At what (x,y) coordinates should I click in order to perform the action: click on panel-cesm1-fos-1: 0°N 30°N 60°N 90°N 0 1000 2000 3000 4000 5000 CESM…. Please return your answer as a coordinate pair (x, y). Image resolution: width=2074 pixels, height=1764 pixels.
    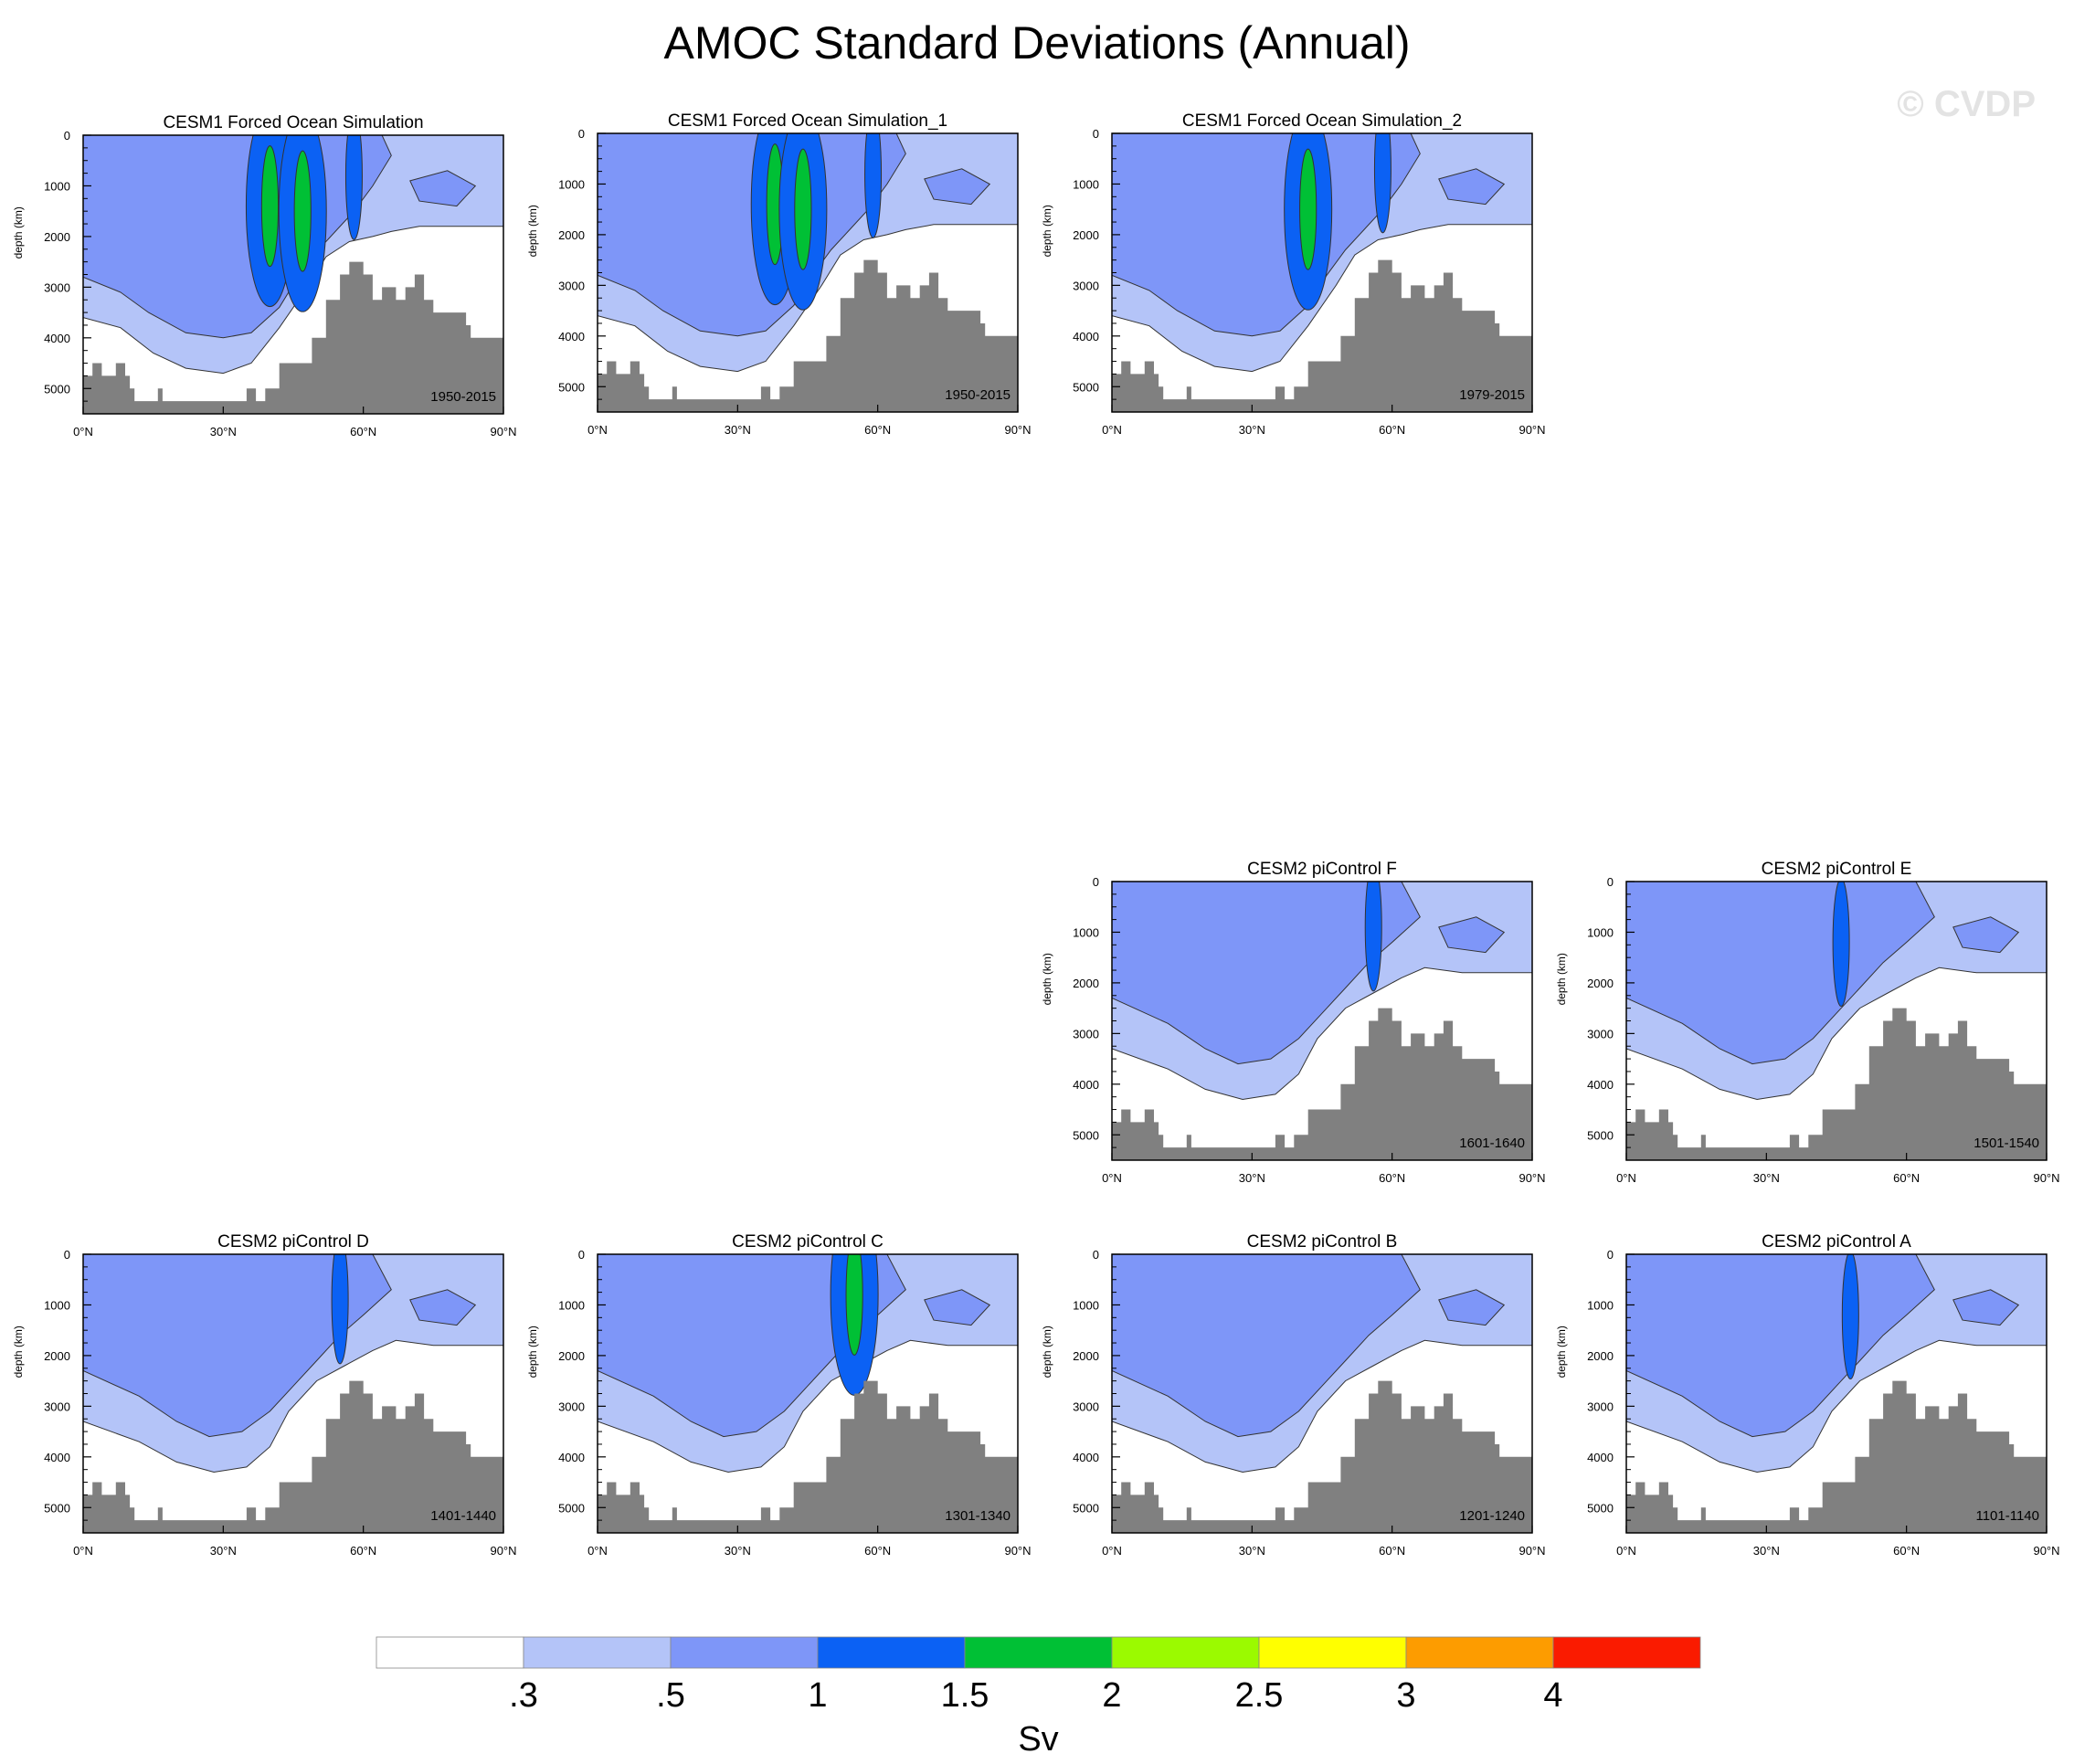
    Looking at the image, I should click on (773, 295).